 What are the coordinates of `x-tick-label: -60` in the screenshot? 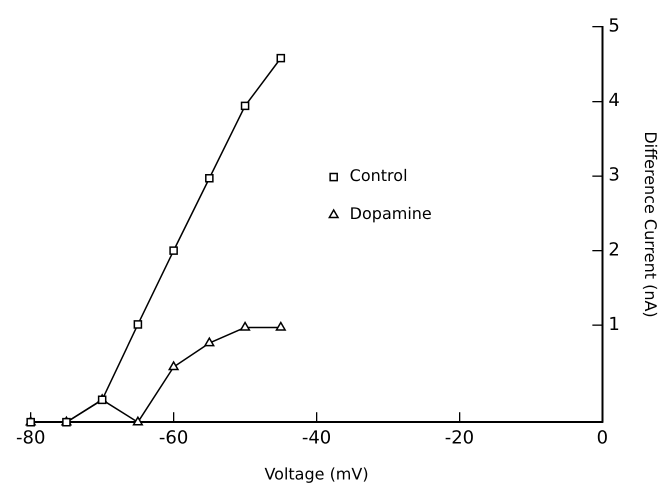 It's located at (173, 438).